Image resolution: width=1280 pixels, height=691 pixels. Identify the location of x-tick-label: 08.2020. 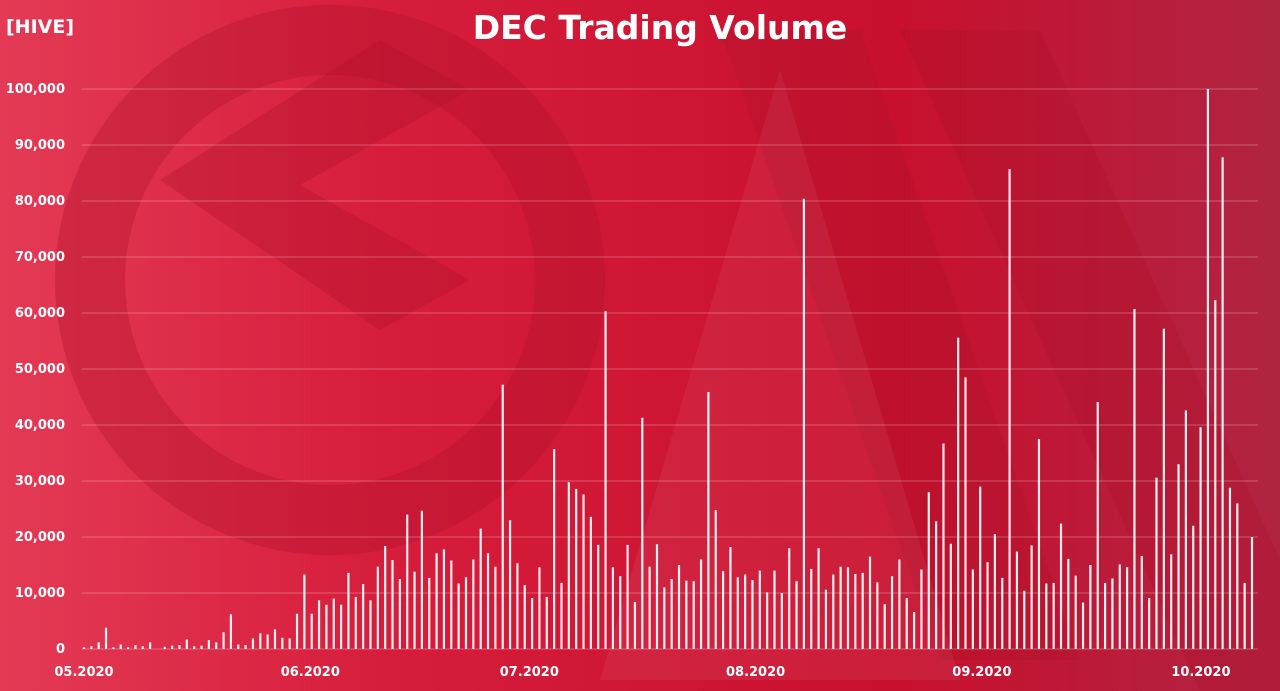
(755, 672).